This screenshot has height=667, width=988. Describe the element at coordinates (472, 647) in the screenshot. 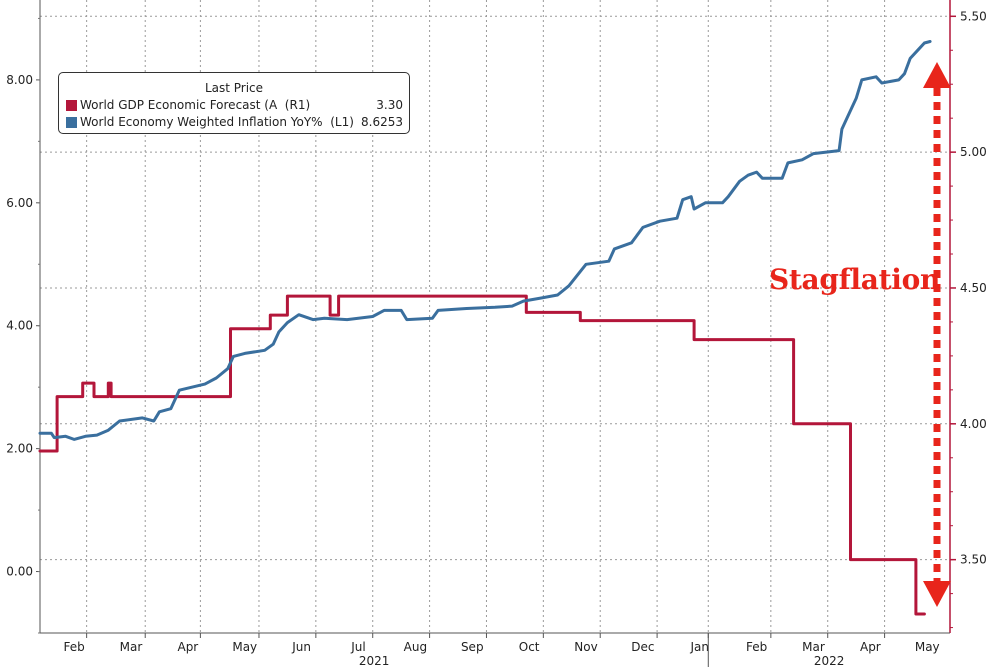

I see `x-axis-tick-label: Sep` at that location.